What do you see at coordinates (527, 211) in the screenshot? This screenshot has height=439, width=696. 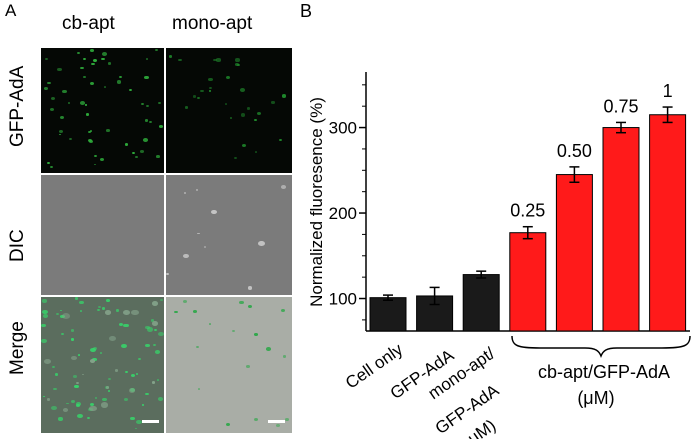 I see `bar-data-label: 0.25` at bounding box center [527, 211].